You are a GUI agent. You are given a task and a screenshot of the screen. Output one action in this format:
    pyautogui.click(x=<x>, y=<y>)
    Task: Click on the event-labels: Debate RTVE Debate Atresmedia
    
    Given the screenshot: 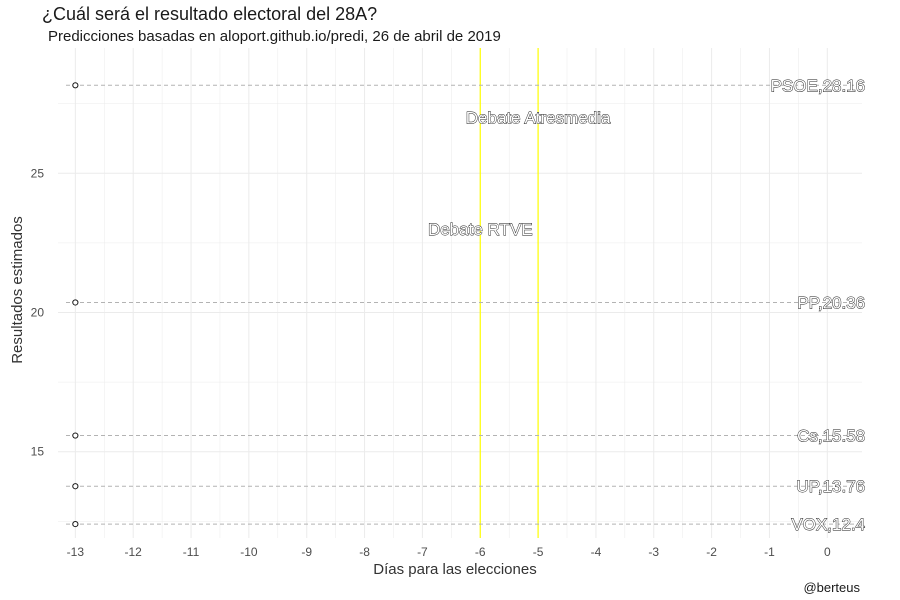 What is the action you would take?
    pyautogui.click(x=520, y=173)
    